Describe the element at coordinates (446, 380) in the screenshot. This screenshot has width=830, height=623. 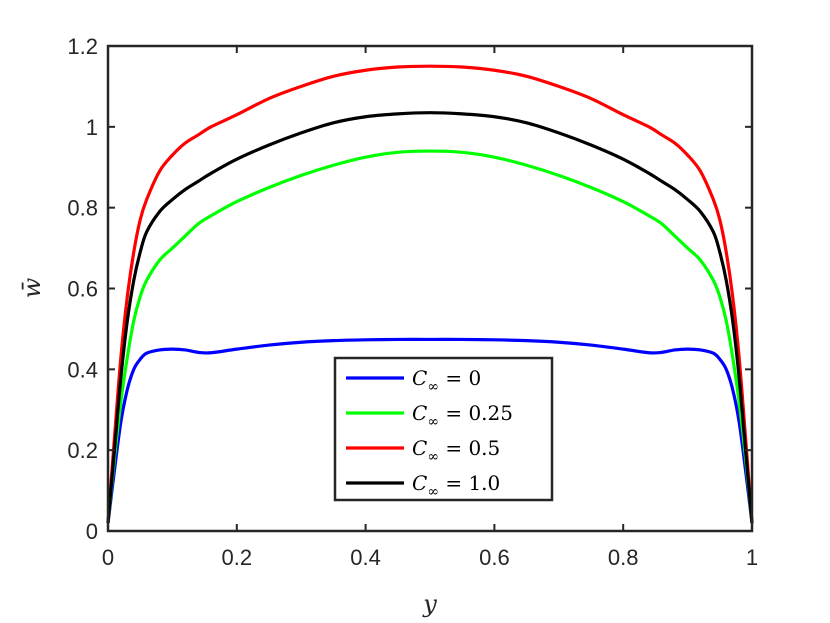
I see `legend-label: C∞ = 0` at that location.